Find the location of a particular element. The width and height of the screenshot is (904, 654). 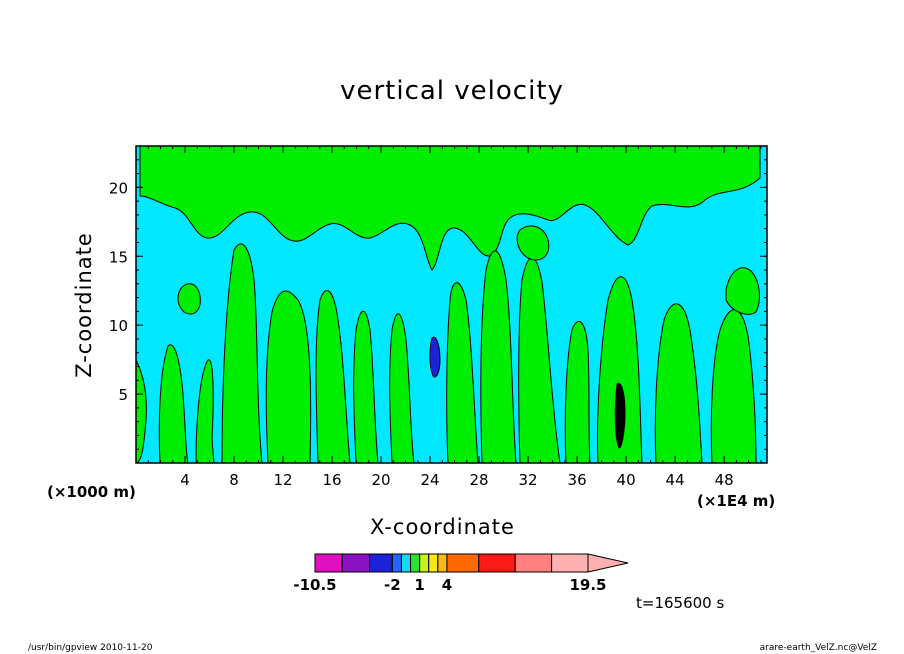

colorbar-tick-label: -2 is located at coordinates (392, 585).